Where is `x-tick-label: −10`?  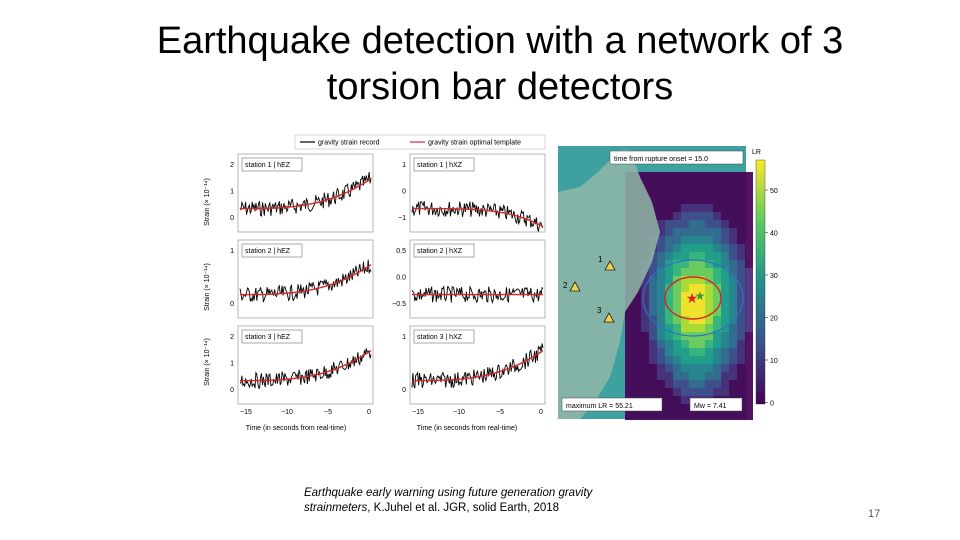
x-tick-label: −10 is located at coordinates (287, 412).